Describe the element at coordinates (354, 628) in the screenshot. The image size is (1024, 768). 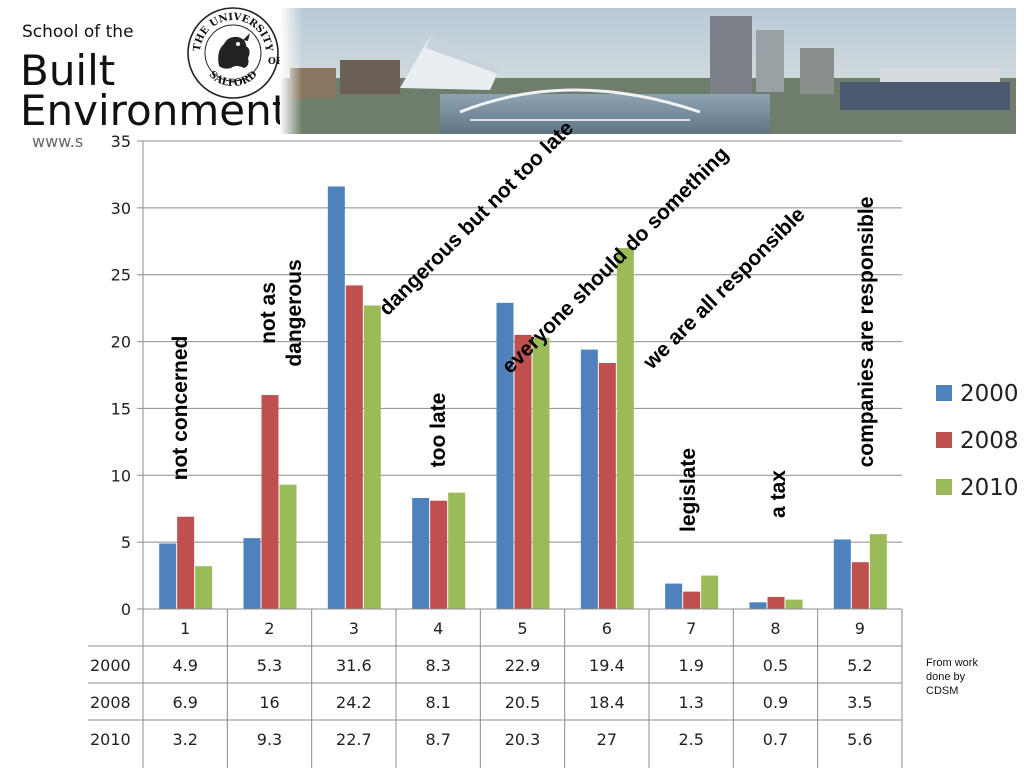
I see `x-tick-label-3: 3` at that location.